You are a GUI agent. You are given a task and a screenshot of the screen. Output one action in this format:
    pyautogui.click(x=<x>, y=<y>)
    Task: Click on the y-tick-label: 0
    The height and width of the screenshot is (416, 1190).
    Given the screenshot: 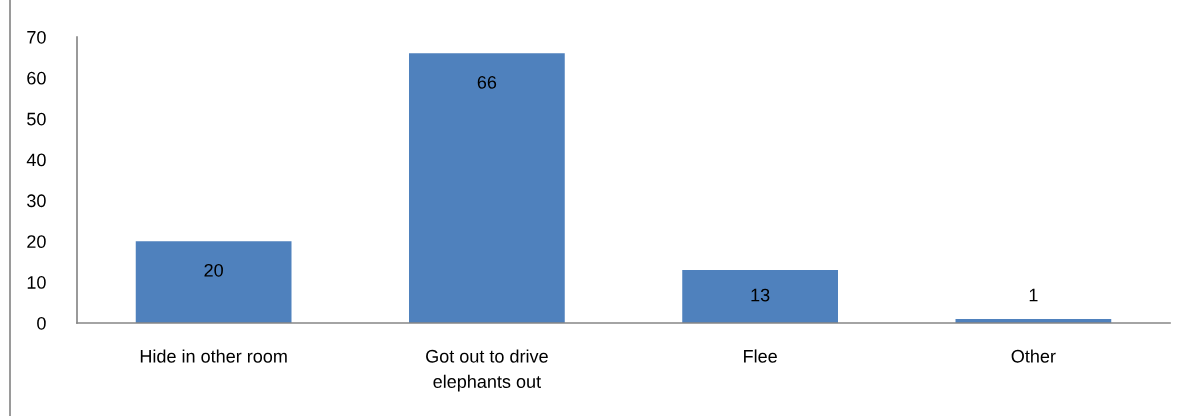 What is the action you would take?
    pyautogui.click(x=41, y=323)
    